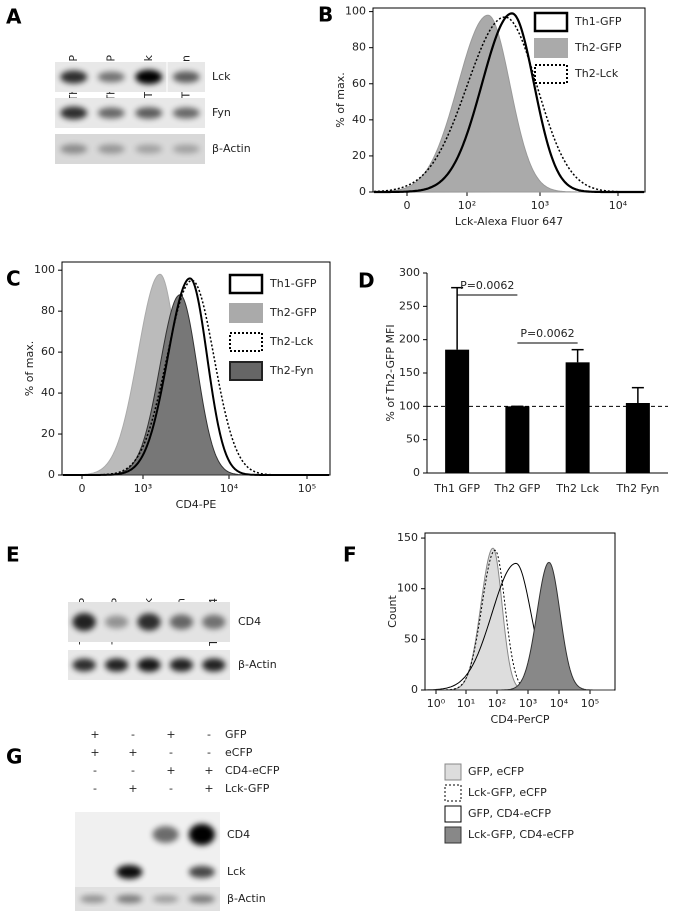  What do you see at coordinates (13, 555) in the screenshot?
I see `panel-label: E` at bounding box center [13, 555].